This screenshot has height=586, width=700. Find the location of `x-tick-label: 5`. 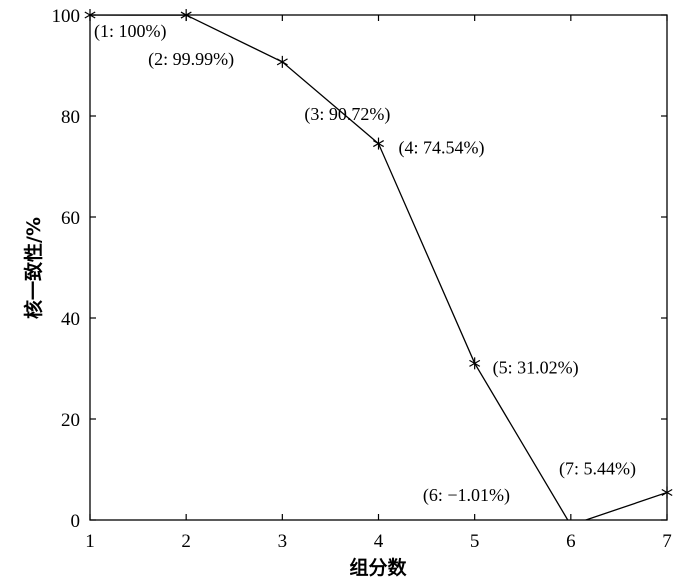

x-tick-label: 5 is located at coordinates (475, 541).